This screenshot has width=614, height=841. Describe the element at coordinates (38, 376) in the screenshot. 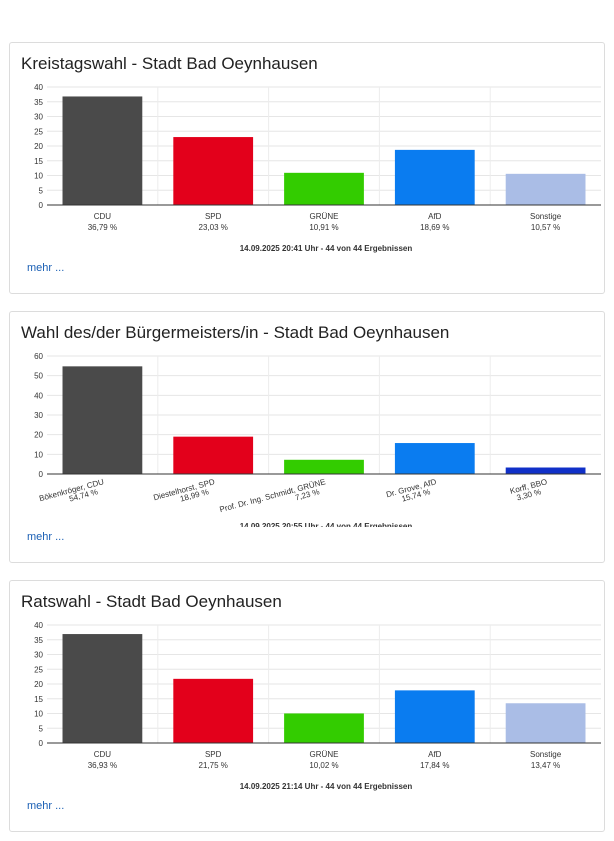

I see `y-tick-label: 50` at that location.